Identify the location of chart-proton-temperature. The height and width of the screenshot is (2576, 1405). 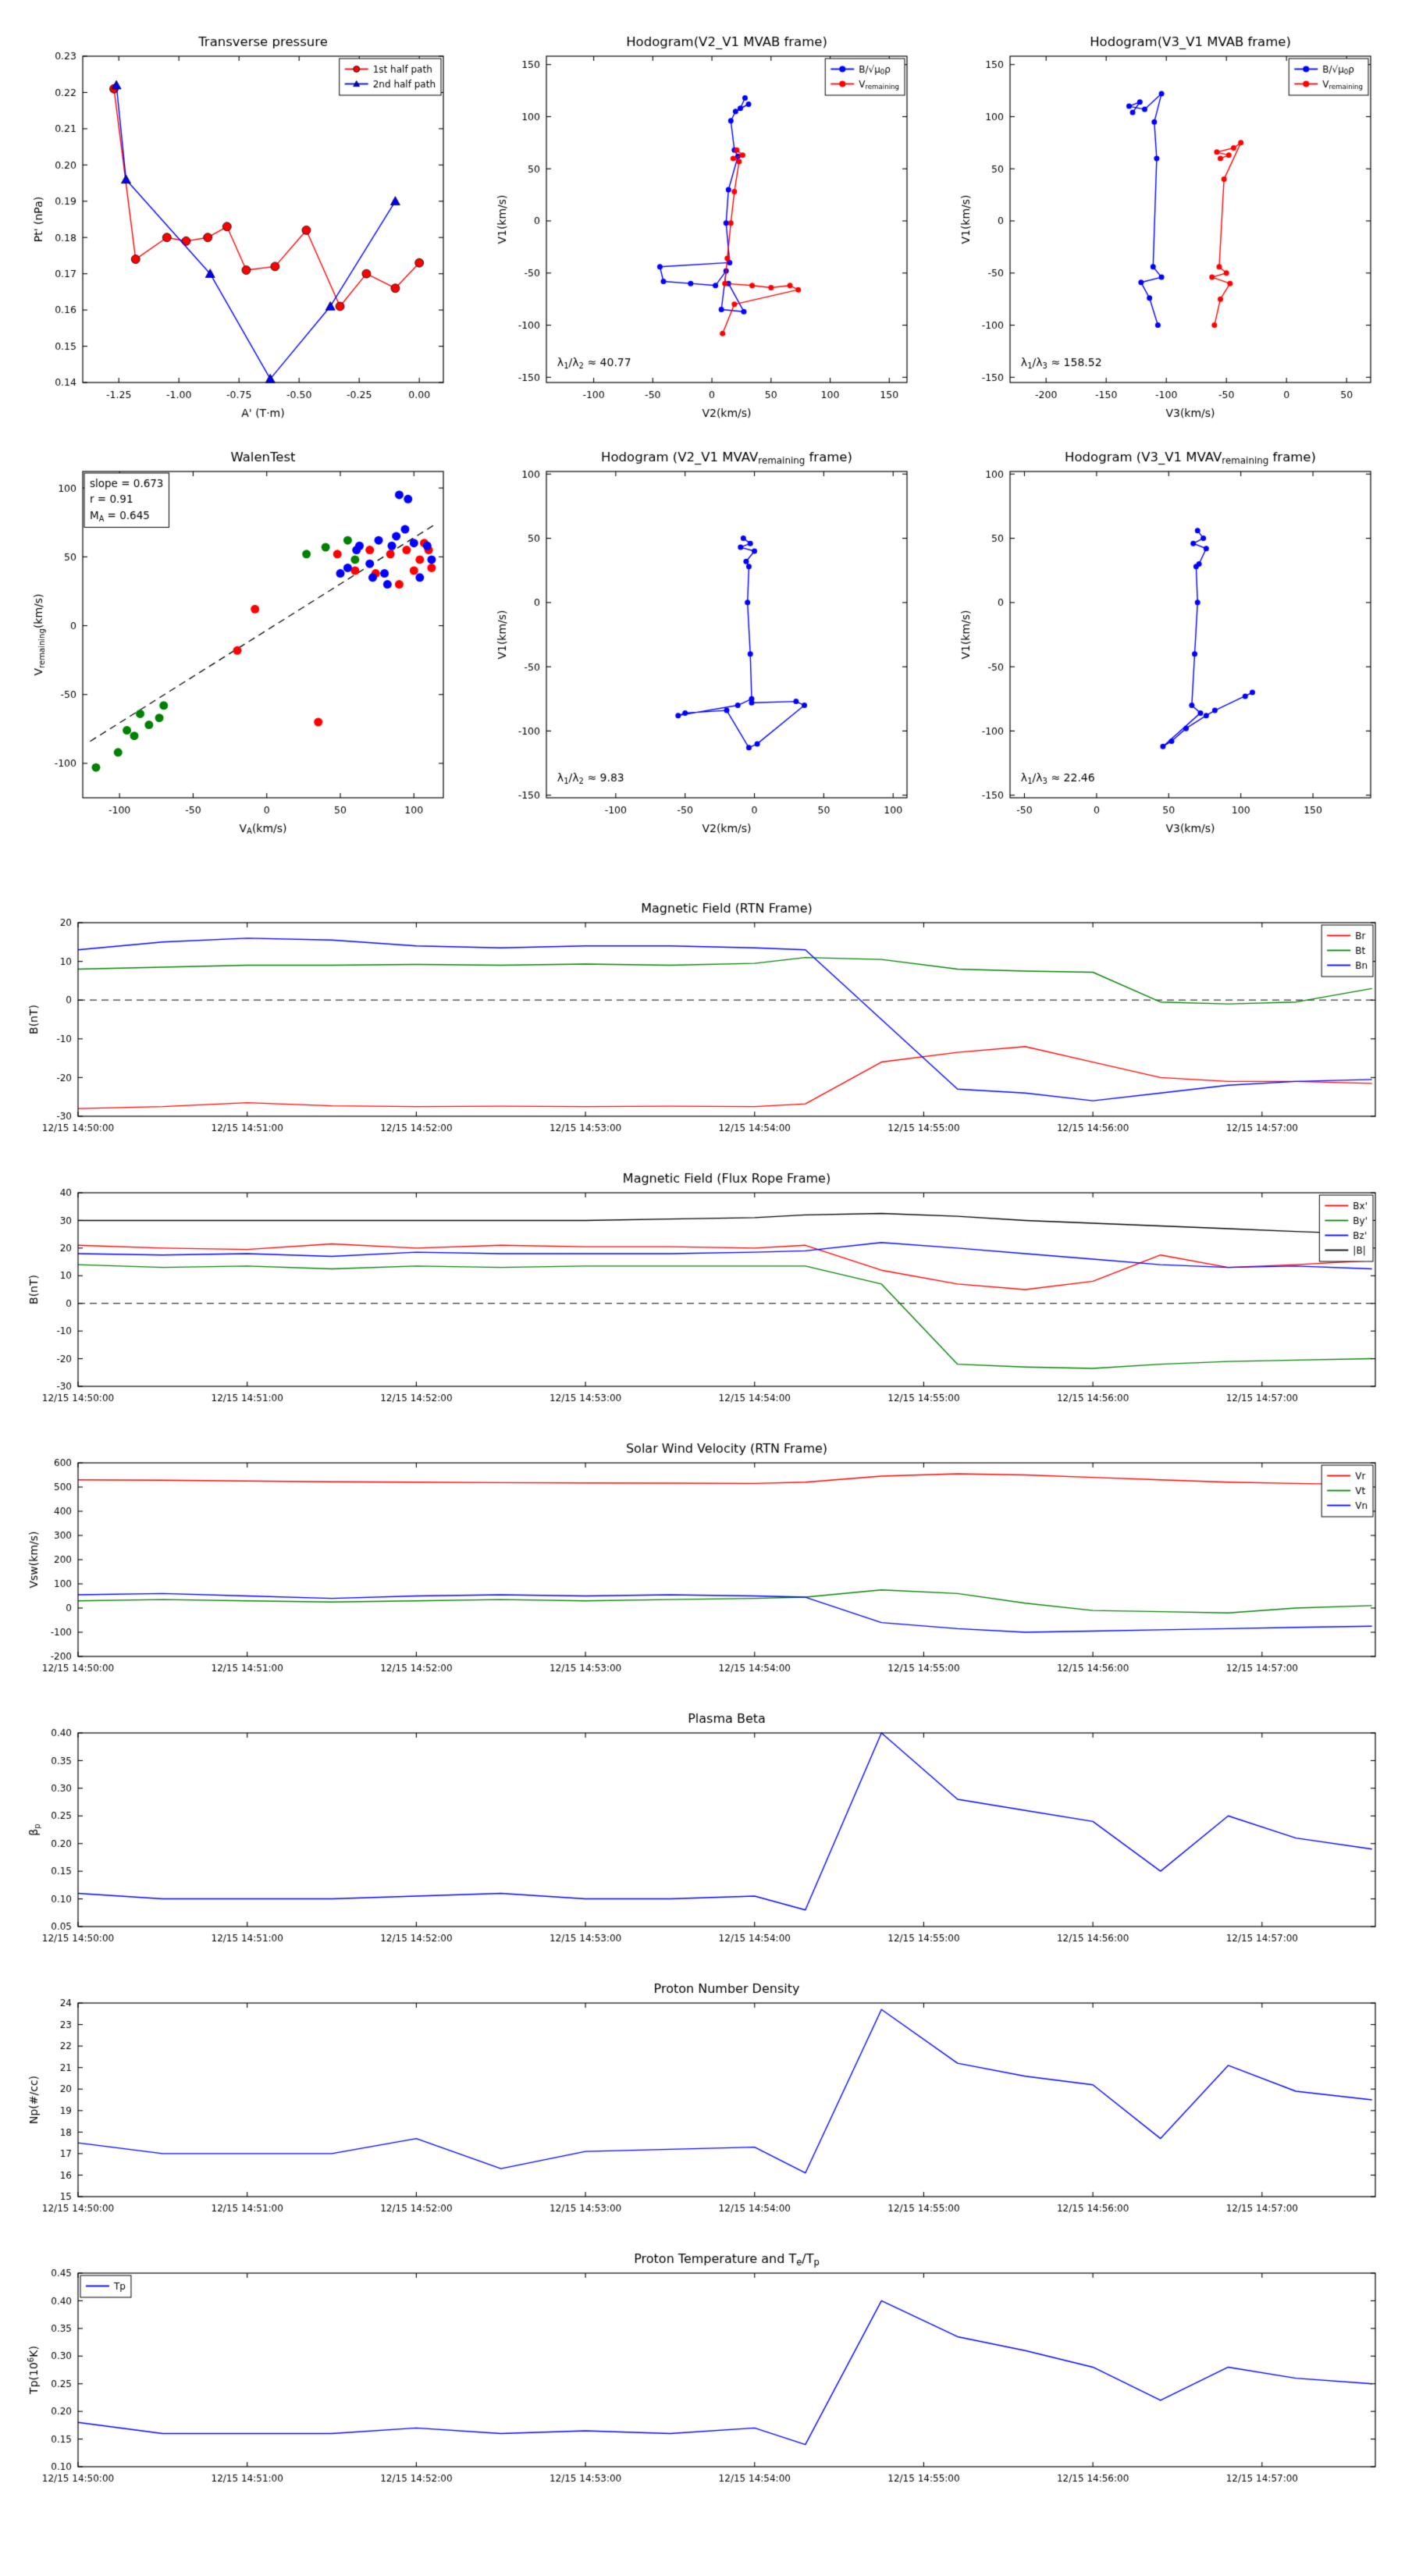
(703, 2372).